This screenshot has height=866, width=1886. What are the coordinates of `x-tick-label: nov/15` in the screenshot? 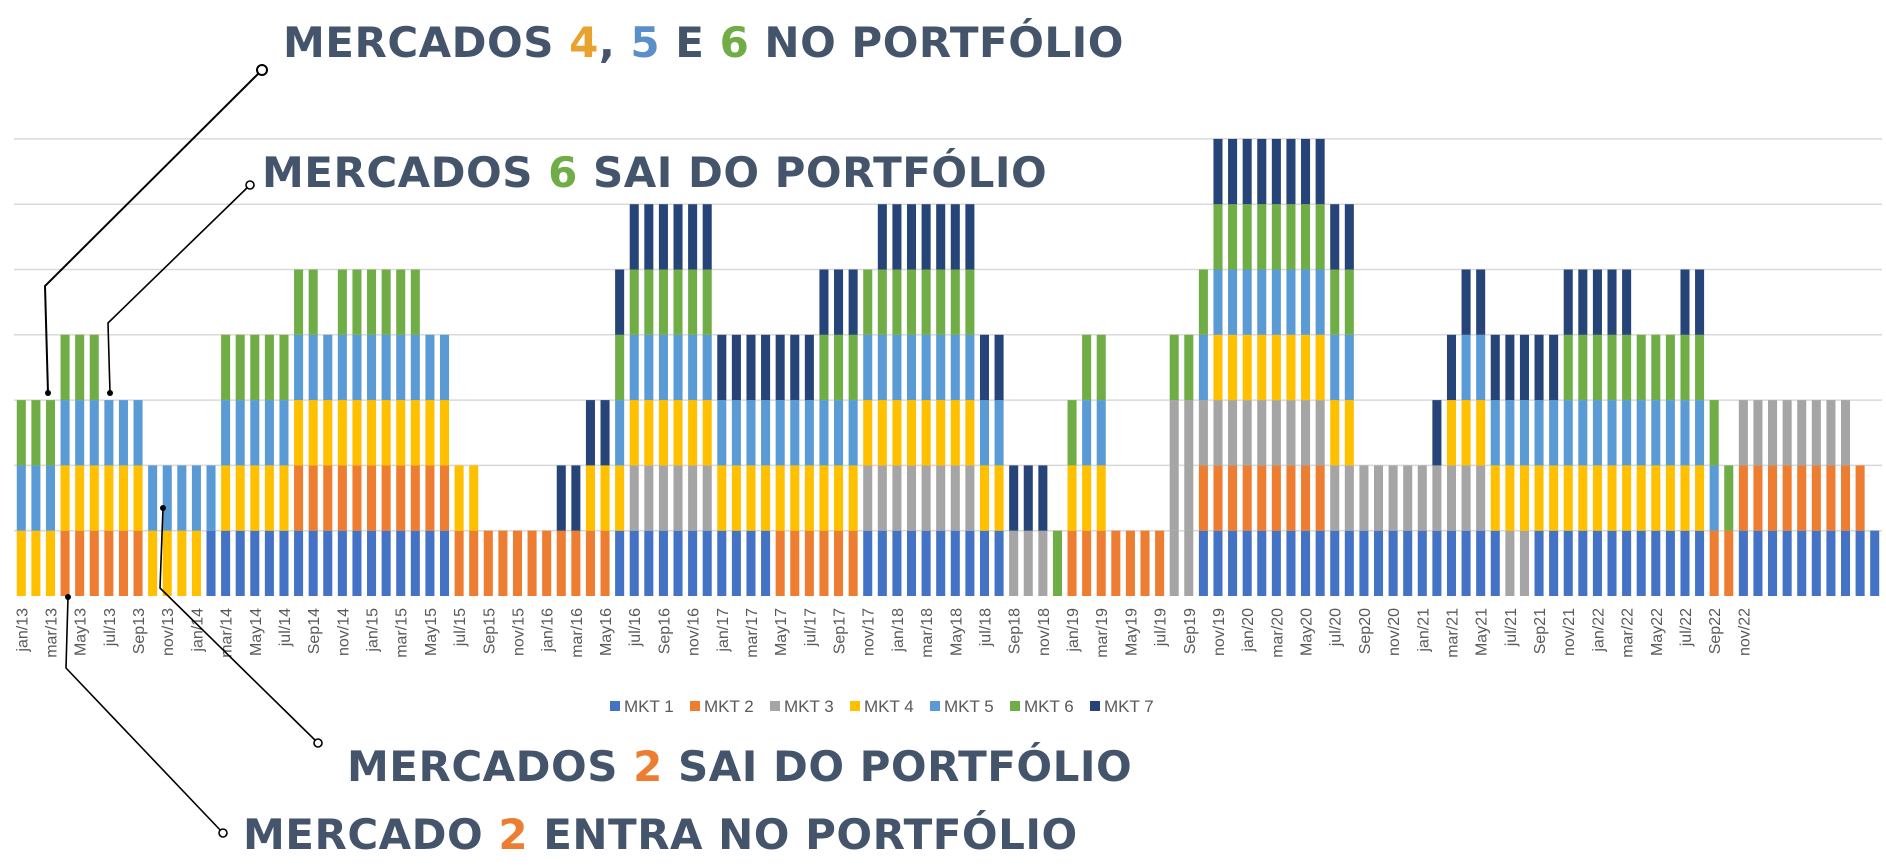 It's located at (519, 632).